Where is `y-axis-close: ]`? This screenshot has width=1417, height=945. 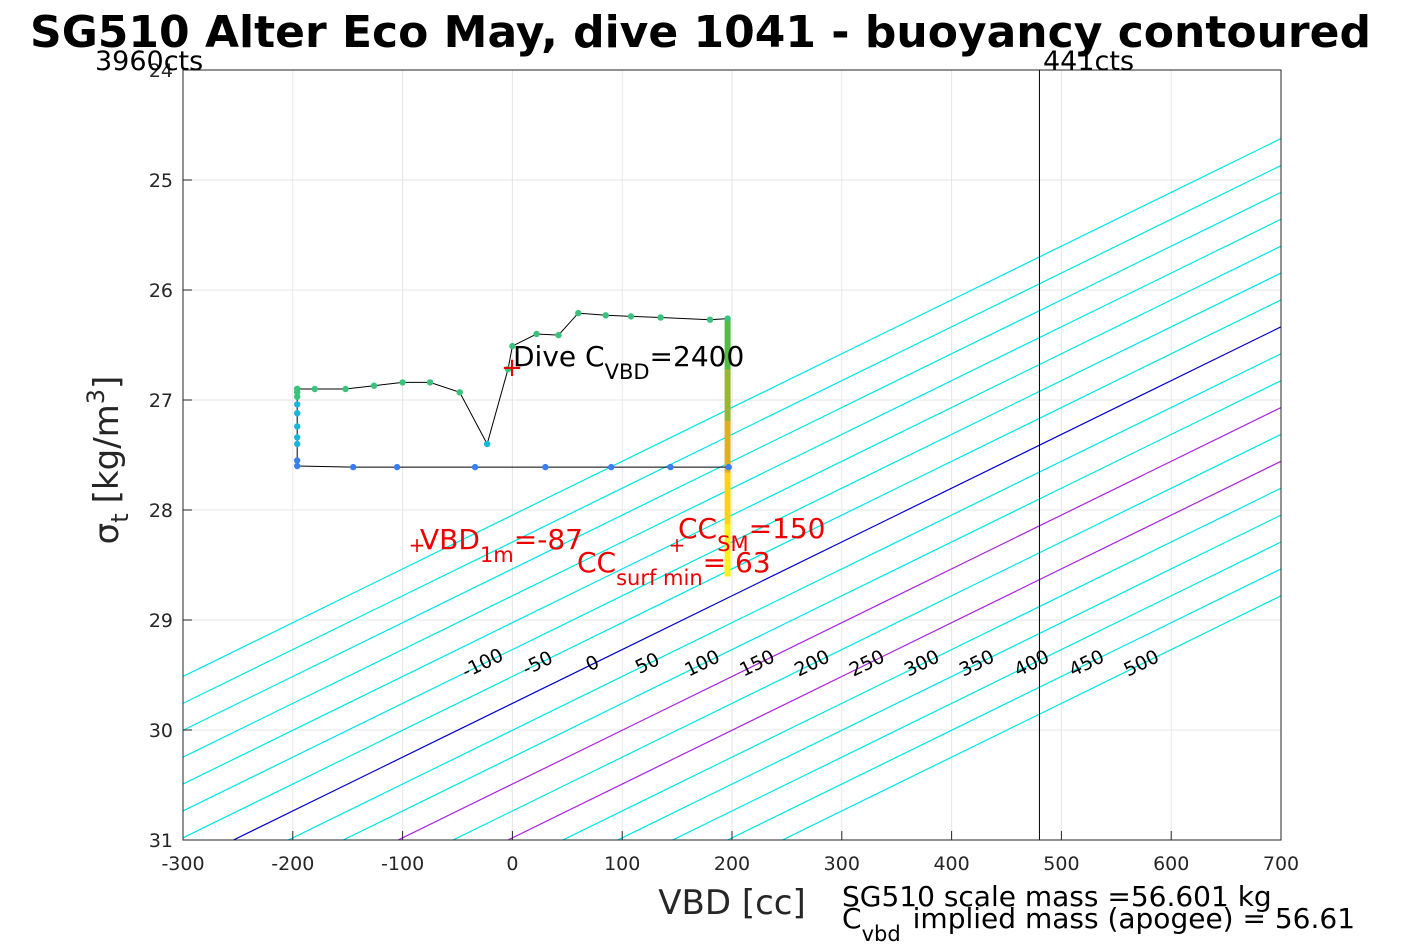
y-axis-close: ] is located at coordinates (107, 382).